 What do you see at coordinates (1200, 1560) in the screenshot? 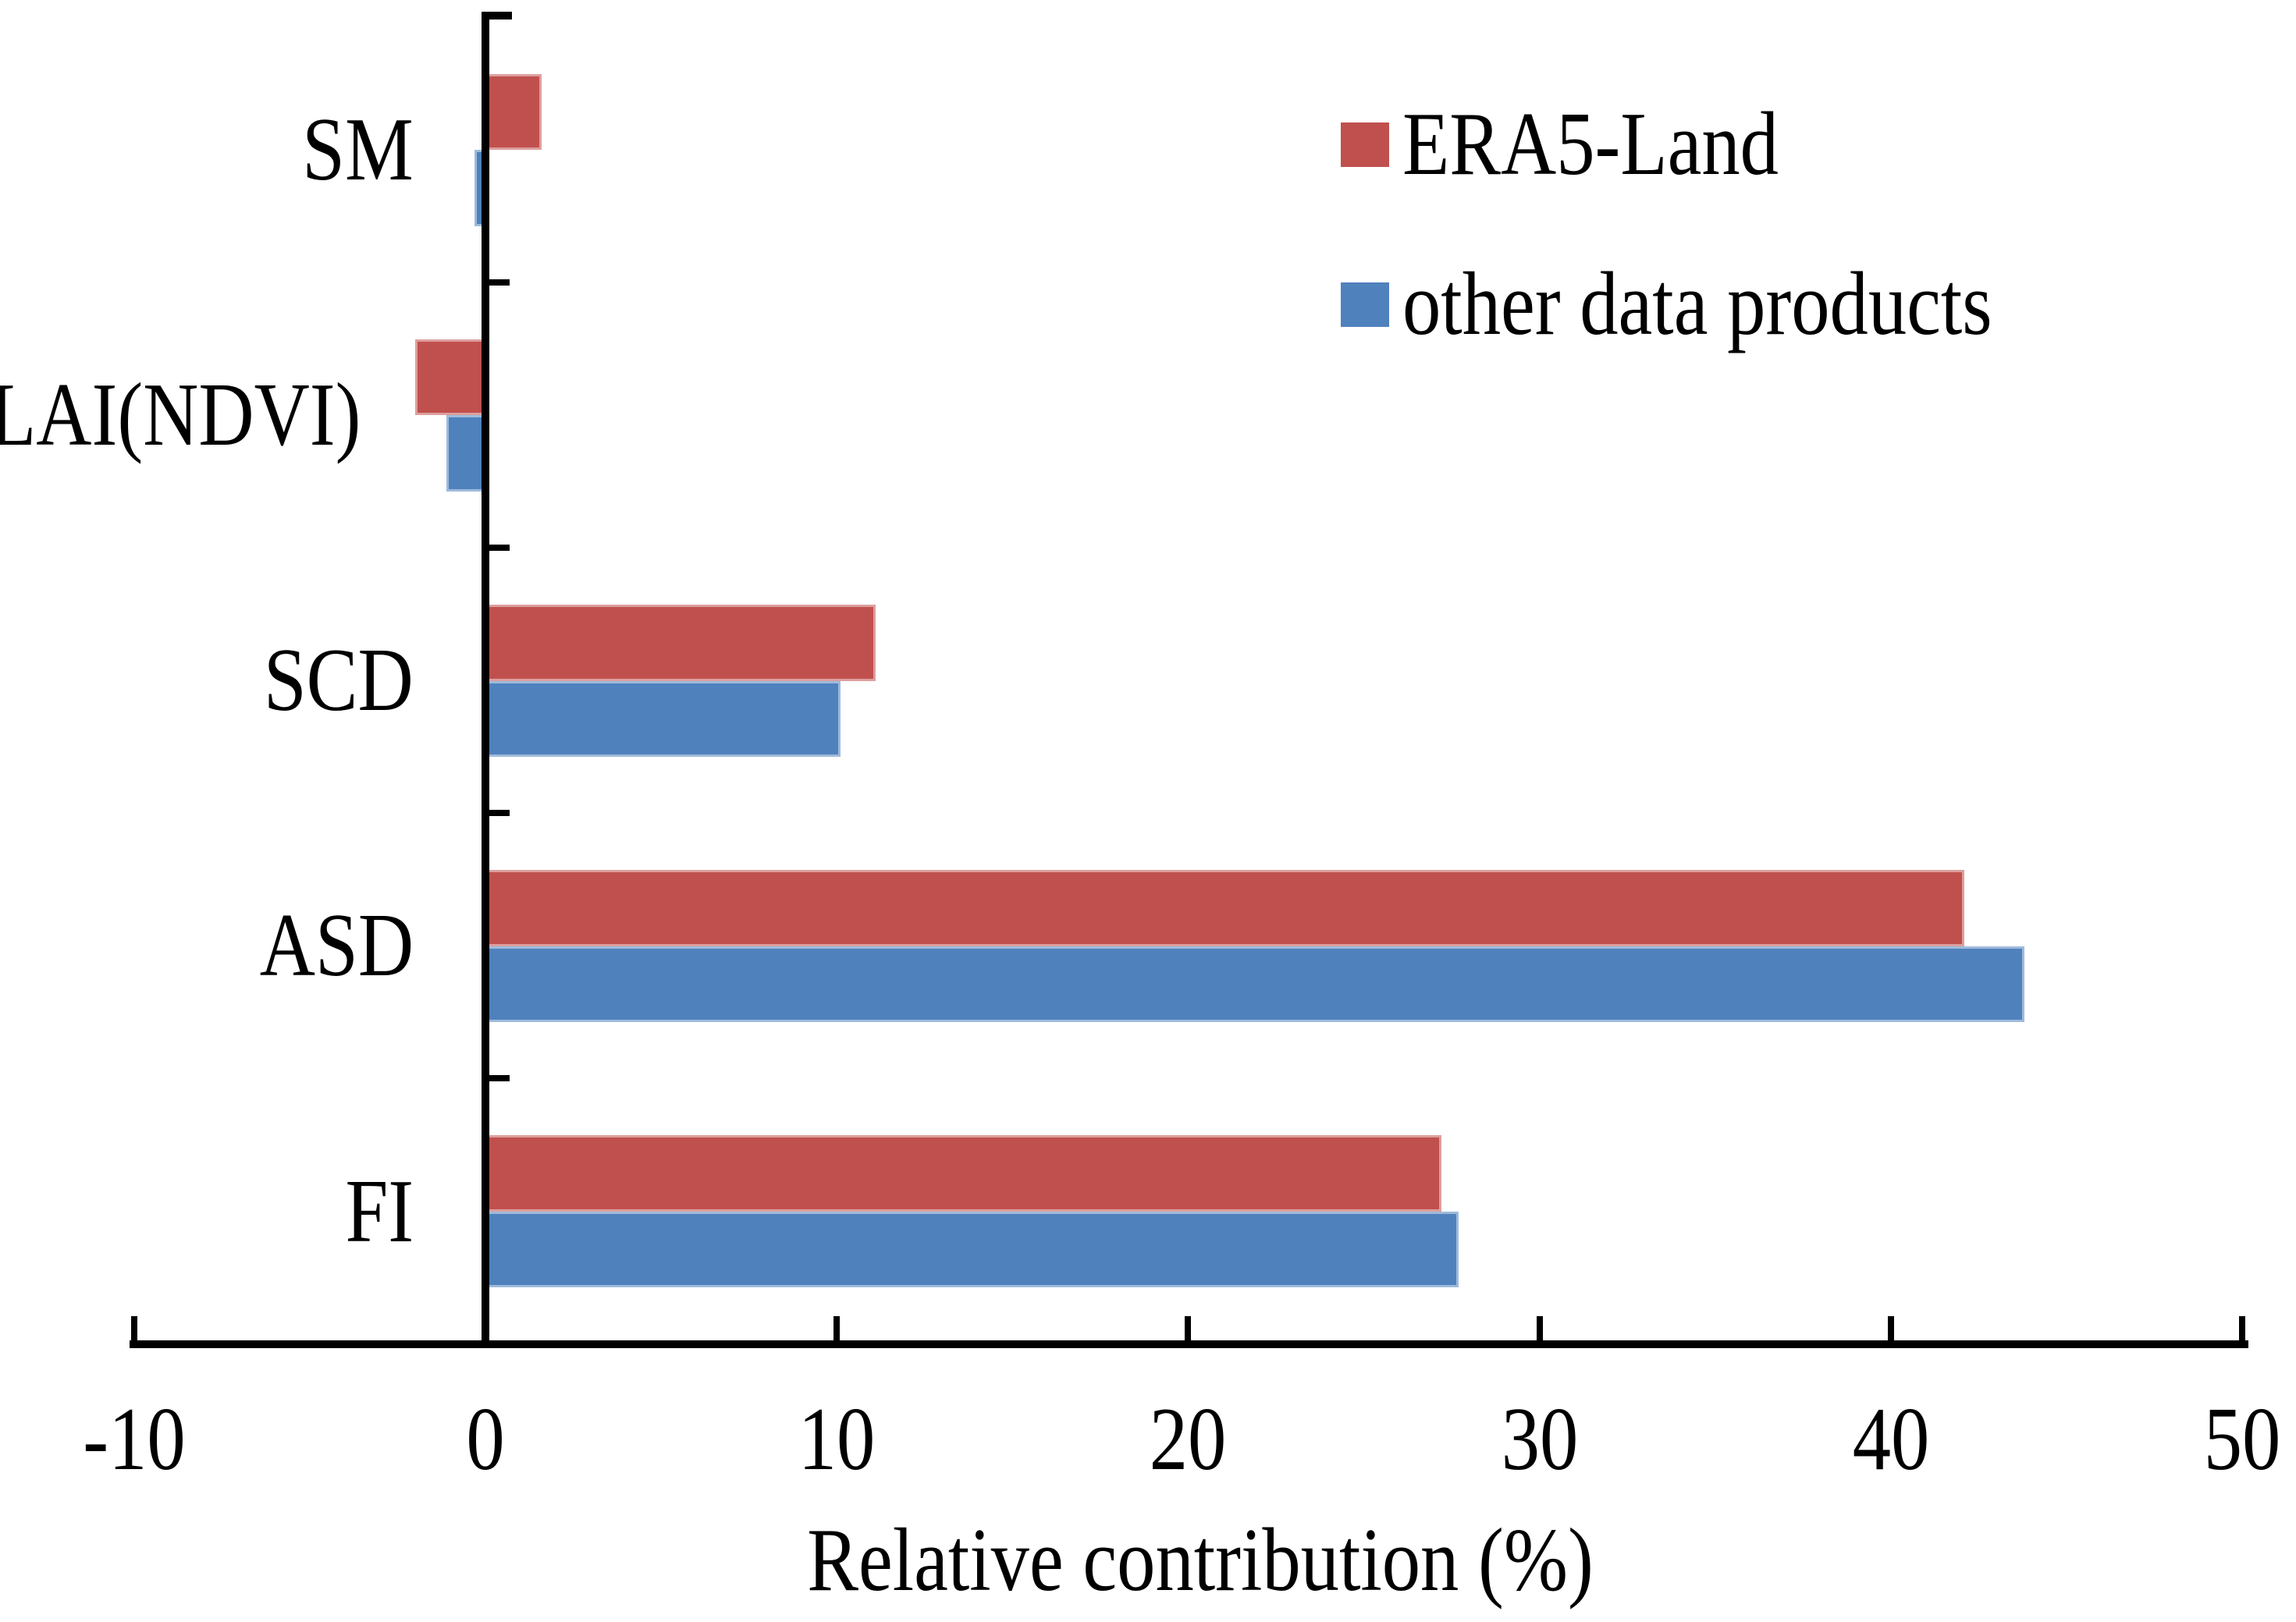
I see `x-axis-title: Relative contribution (%)` at bounding box center [1200, 1560].